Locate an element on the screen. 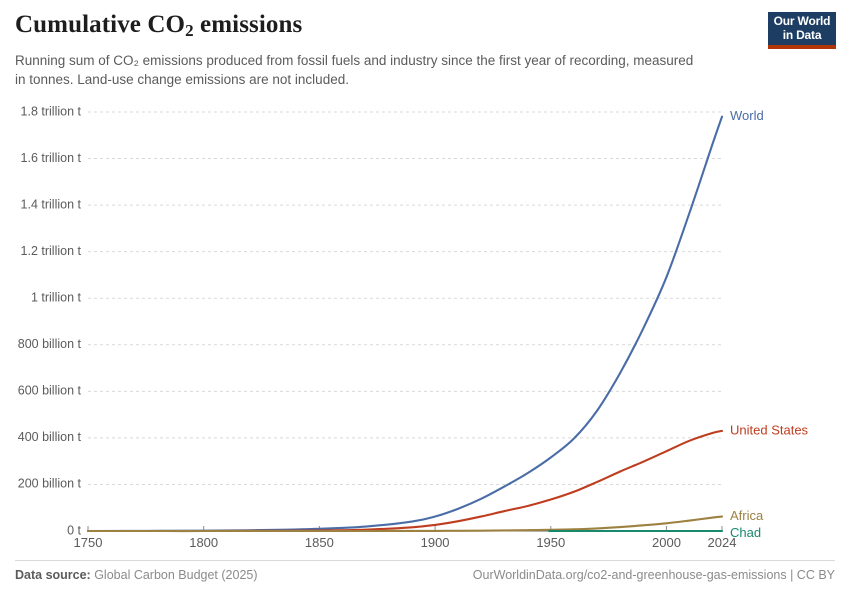 The width and height of the screenshot is (850, 600). page-title: Cumulative CO2 emissions is located at coordinates (365, 26).